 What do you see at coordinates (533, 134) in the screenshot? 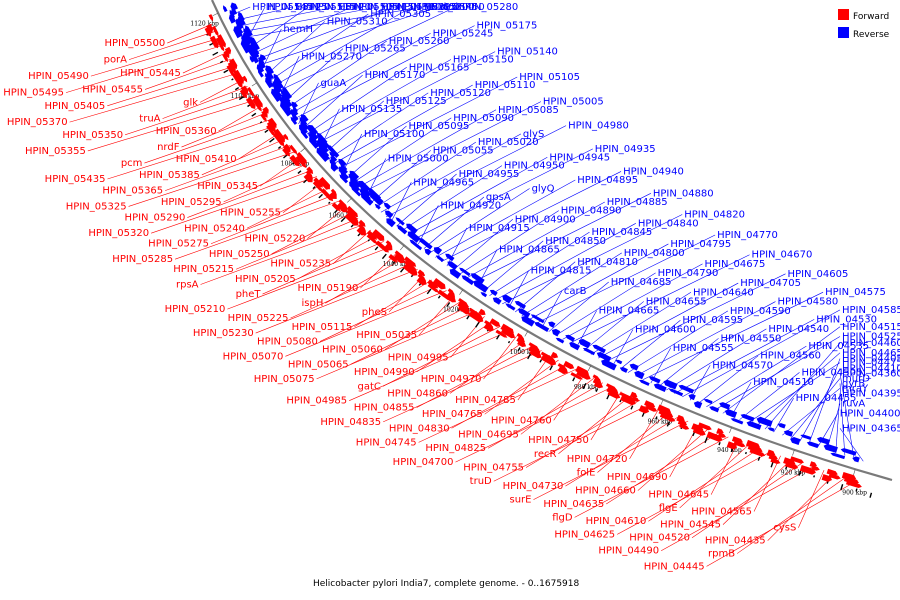
I see `reverse-gene-label: glyS` at bounding box center [533, 134].